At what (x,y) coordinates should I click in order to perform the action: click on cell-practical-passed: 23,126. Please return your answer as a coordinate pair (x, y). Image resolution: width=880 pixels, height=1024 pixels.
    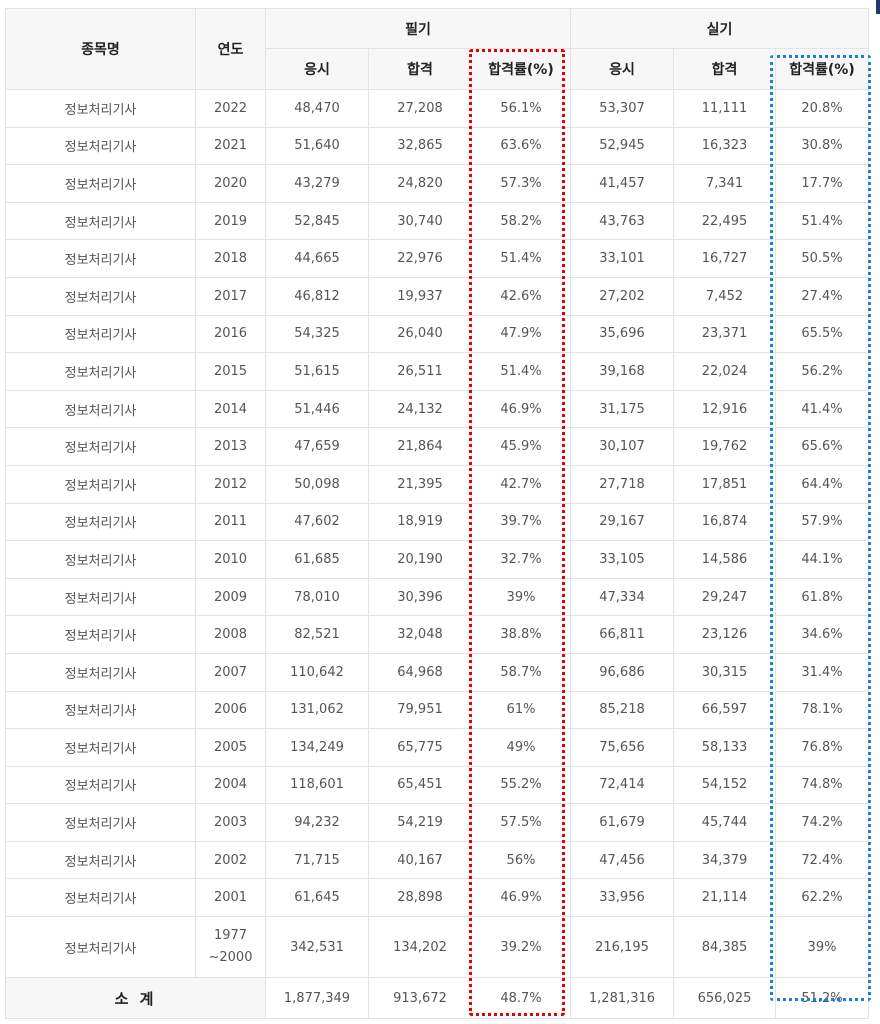
    Looking at the image, I should click on (724, 634).